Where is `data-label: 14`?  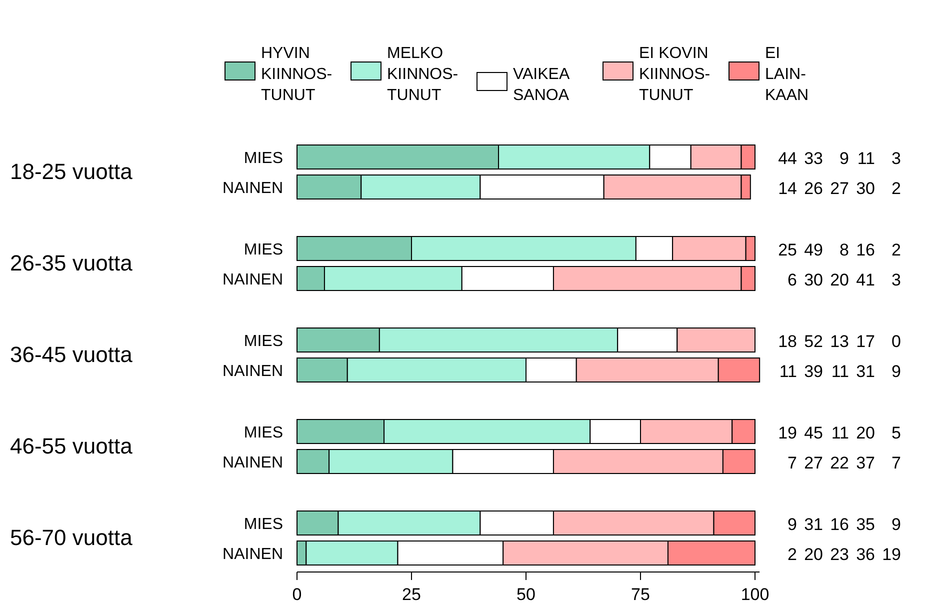 data-label: 14 is located at coordinates (787, 188).